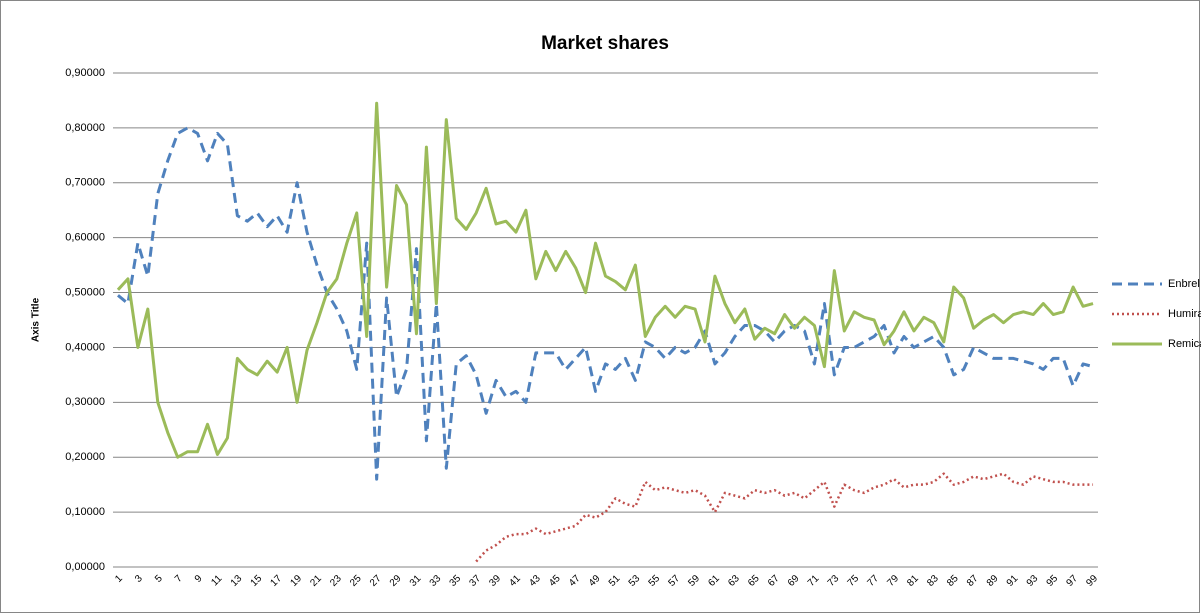  I want to click on y-tick-label: 0,20000, so click(85, 457).